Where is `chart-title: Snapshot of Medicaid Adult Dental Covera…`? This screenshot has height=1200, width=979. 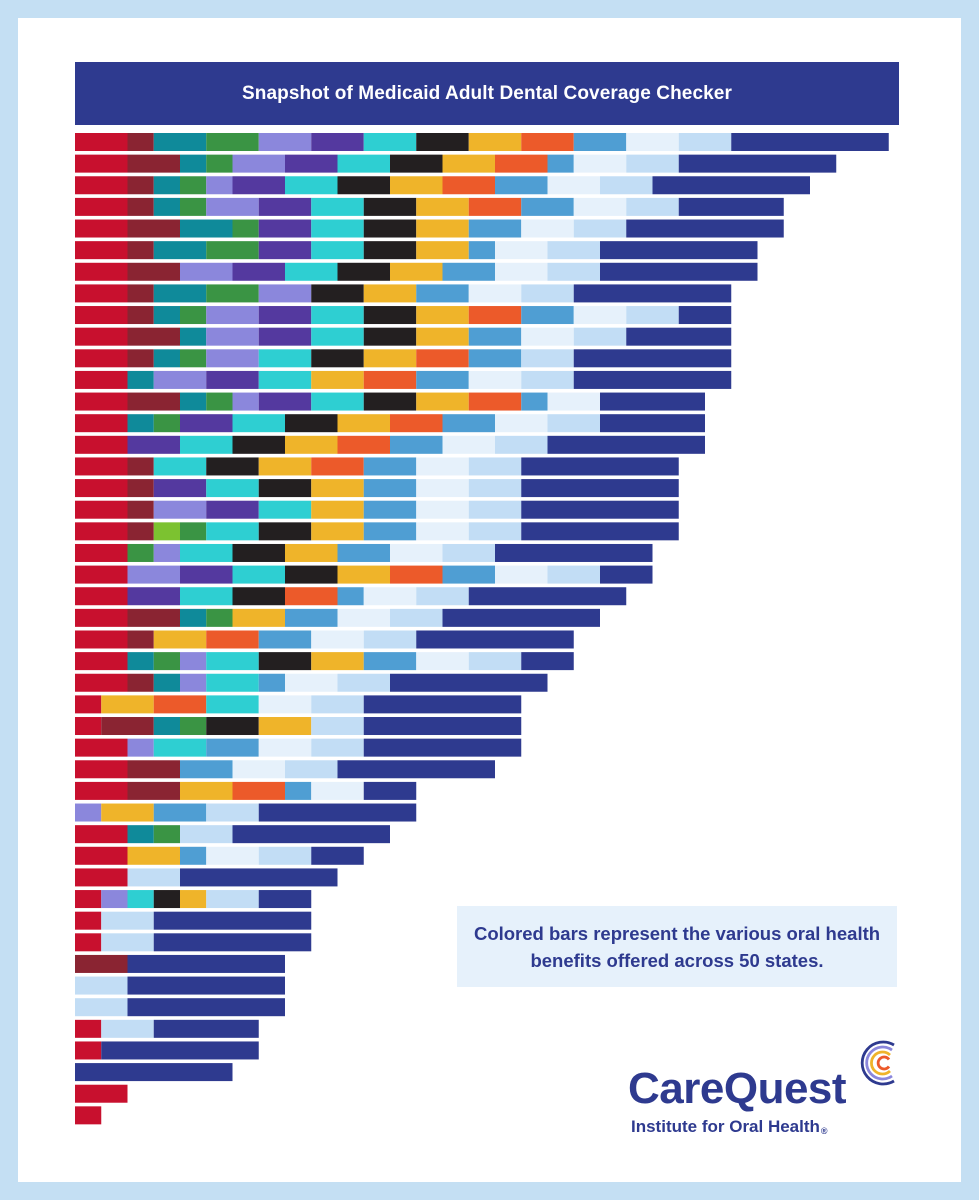
chart-title: Snapshot of Medicaid Adult Dental Covera… is located at coordinates (487, 93).